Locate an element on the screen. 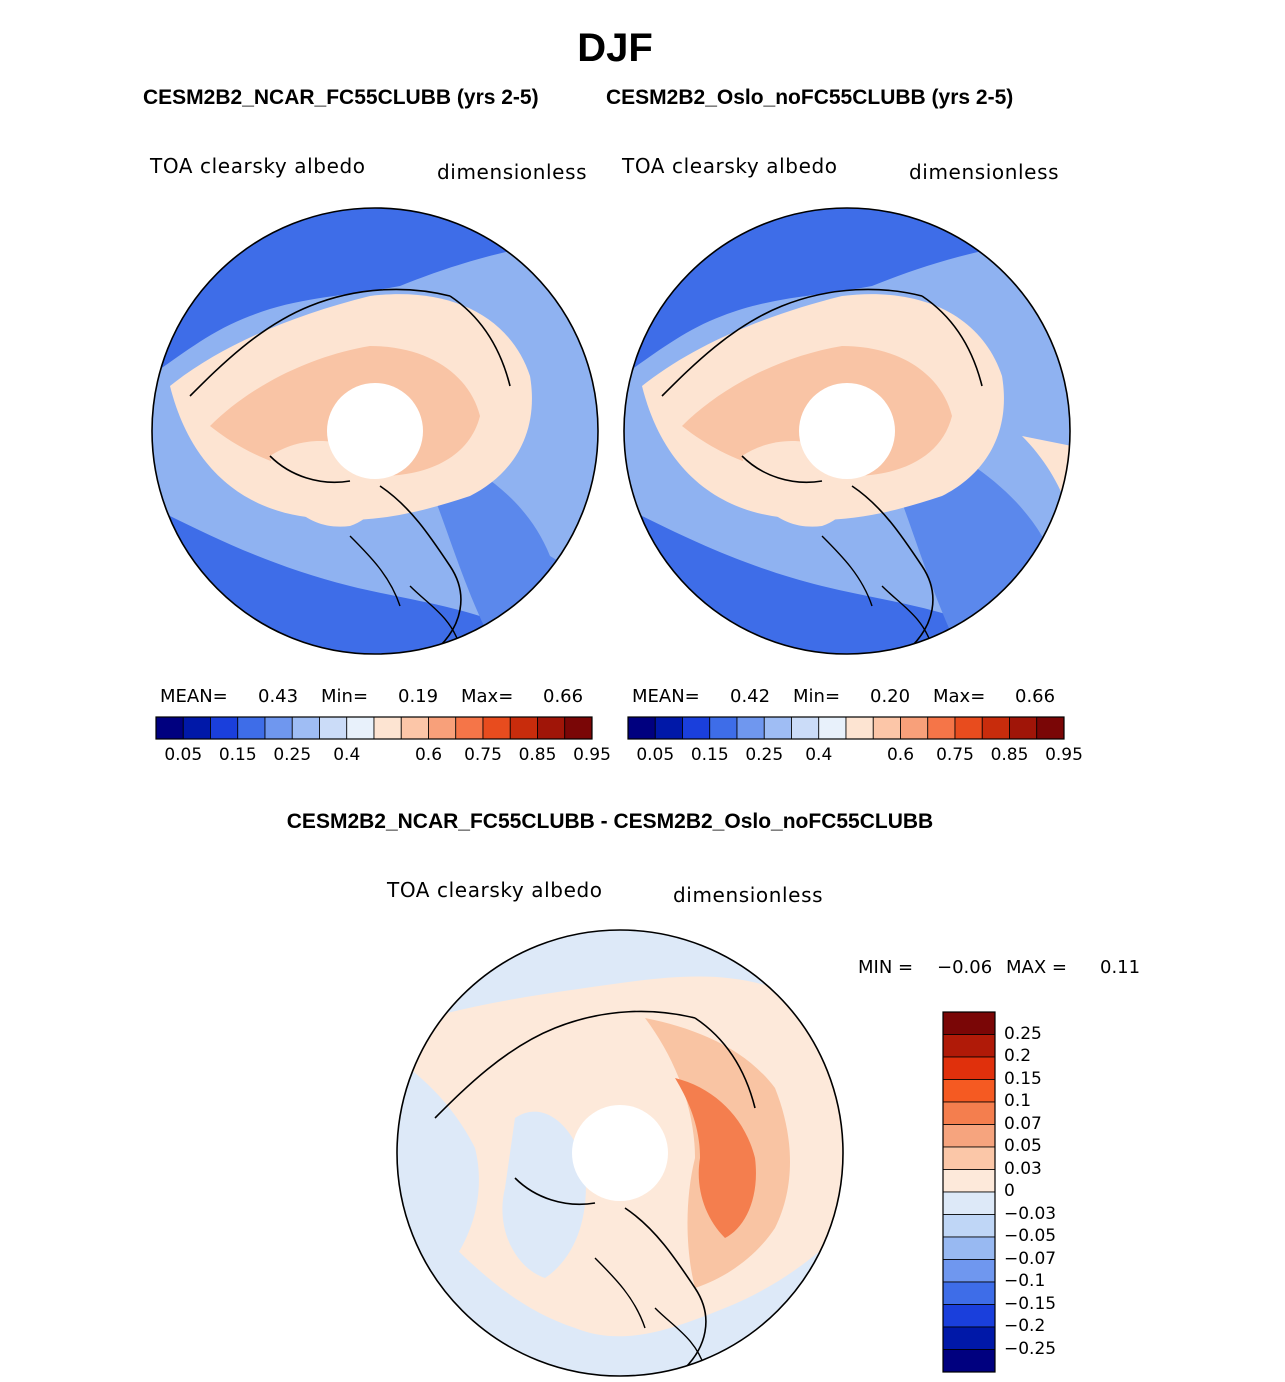 This screenshot has width=1285, height=1382. colorbar-tick-label: −0.05 is located at coordinates (1030, 1236).